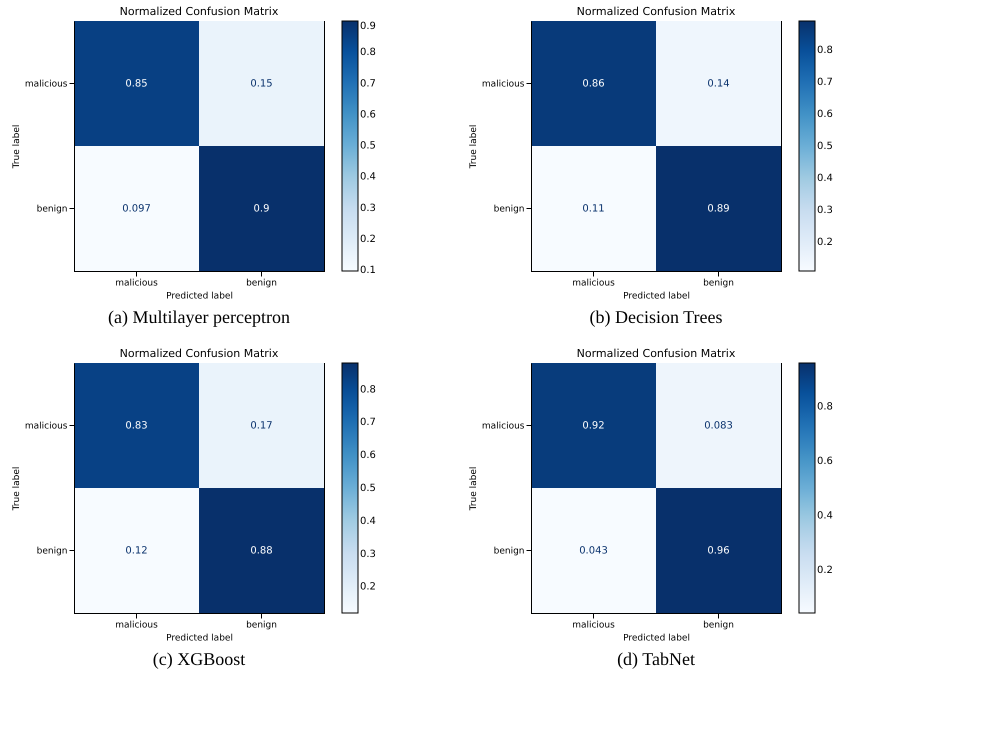  I want to click on data-label: 0.11, so click(593, 209).